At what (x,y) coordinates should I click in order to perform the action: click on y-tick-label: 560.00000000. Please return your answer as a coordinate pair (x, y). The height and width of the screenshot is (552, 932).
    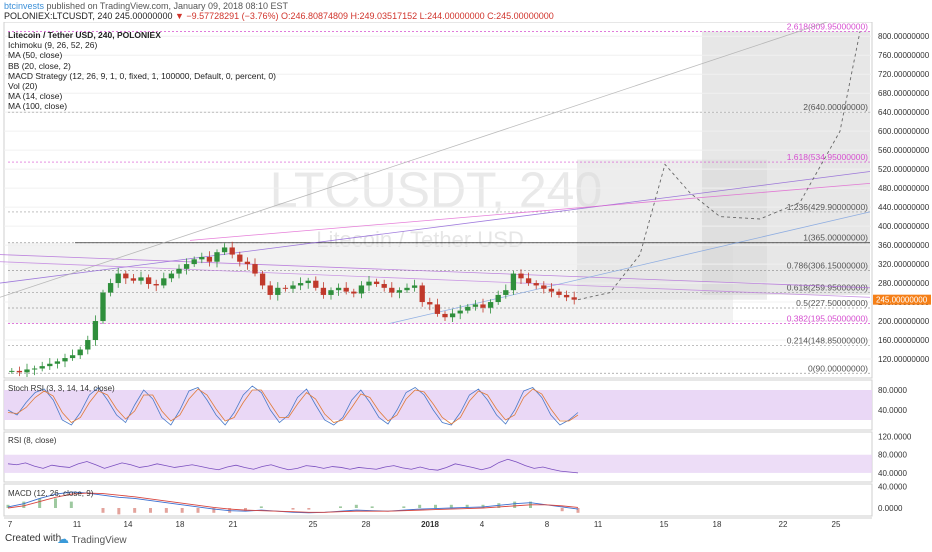
    Looking at the image, I should click on (904, 150).